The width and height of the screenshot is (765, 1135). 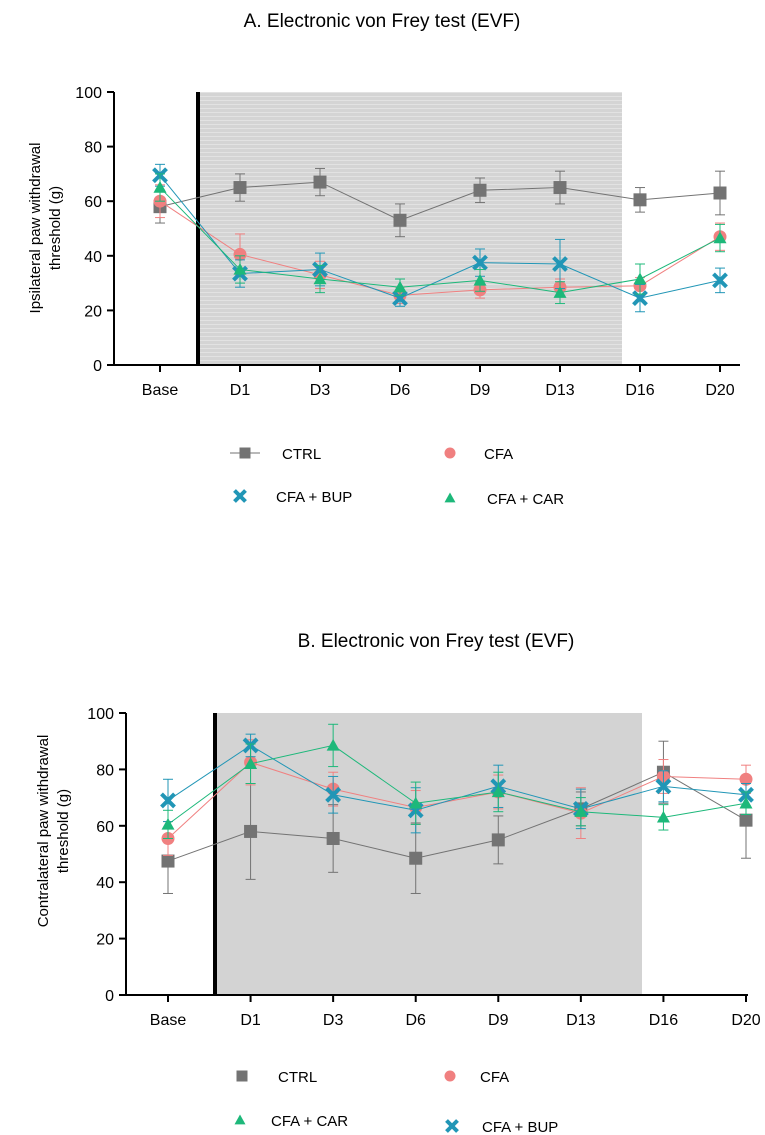 I want to click on data-point-a-cfa-car-d6, so click(x=400, y=286).